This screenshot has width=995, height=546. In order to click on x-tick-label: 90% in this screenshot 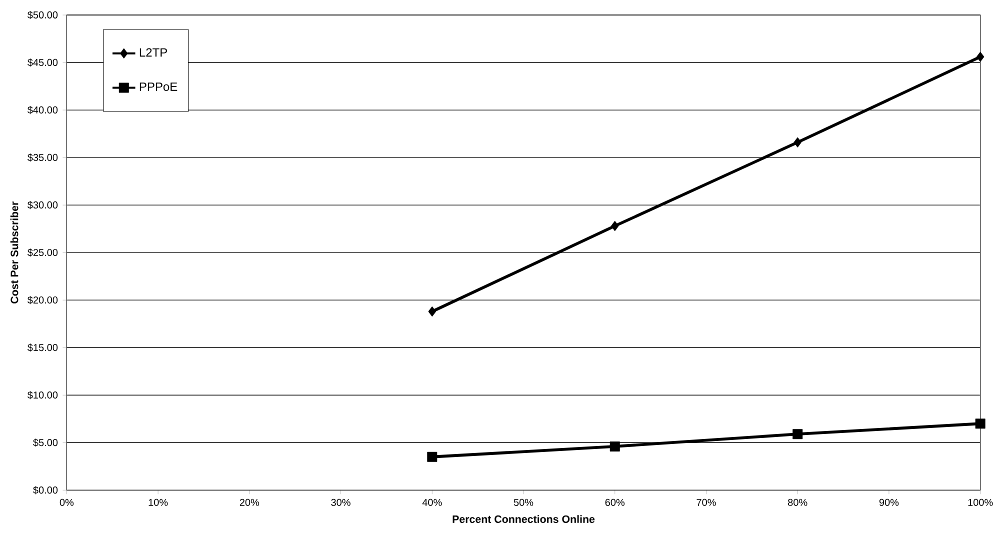, I will do `click(889, 502)`.